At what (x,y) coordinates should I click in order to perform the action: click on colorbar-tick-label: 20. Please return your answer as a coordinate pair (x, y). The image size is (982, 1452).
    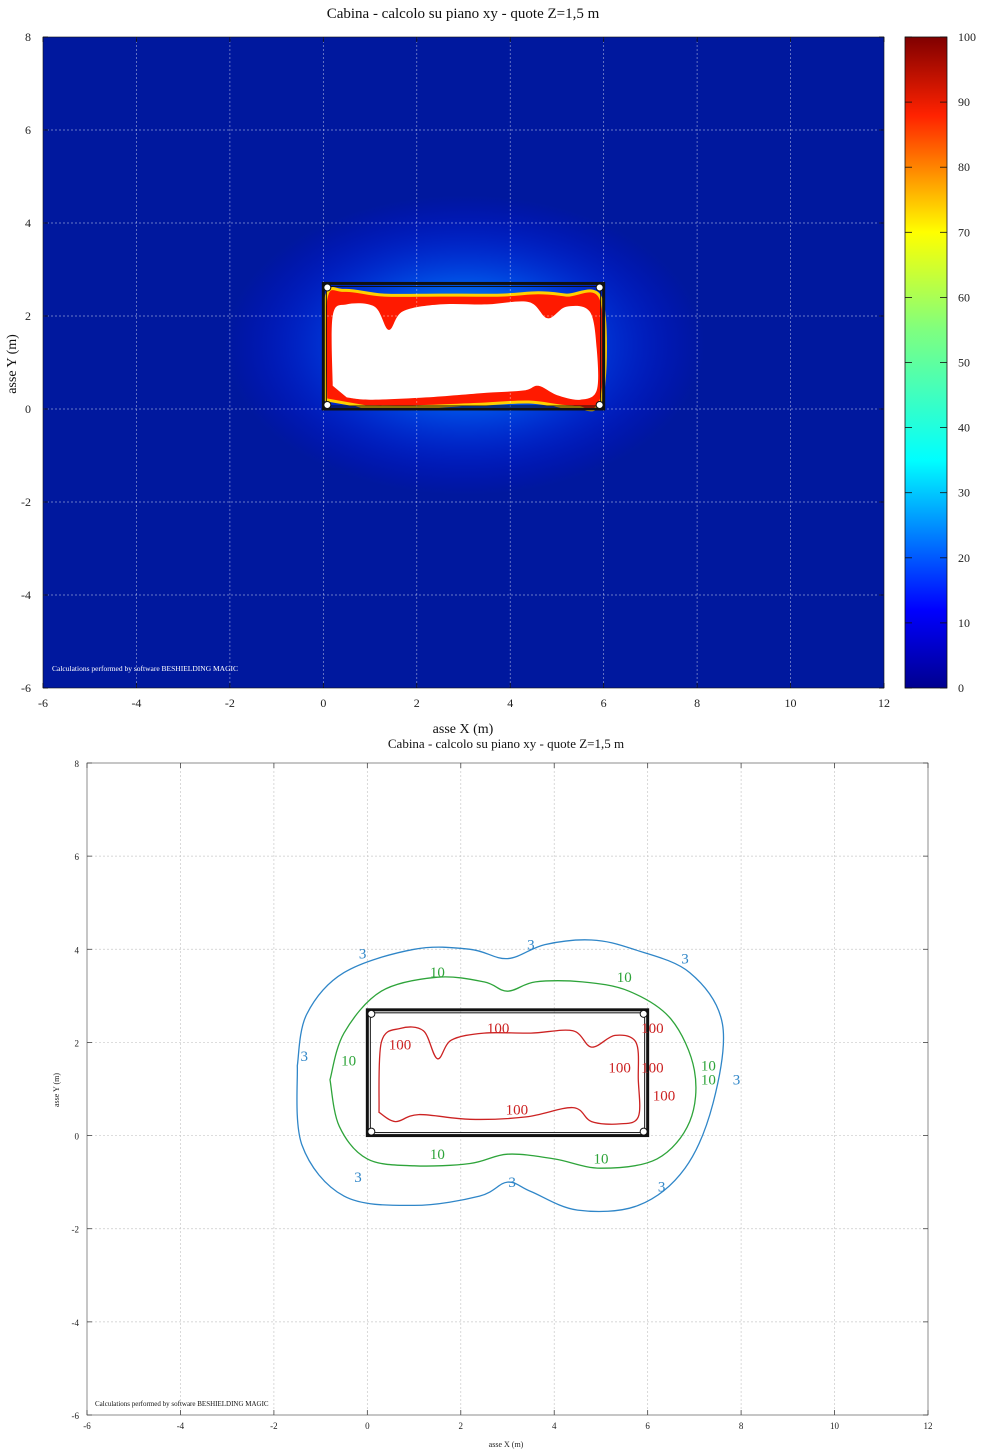
    Looking at the image, I should click on (964, 558).